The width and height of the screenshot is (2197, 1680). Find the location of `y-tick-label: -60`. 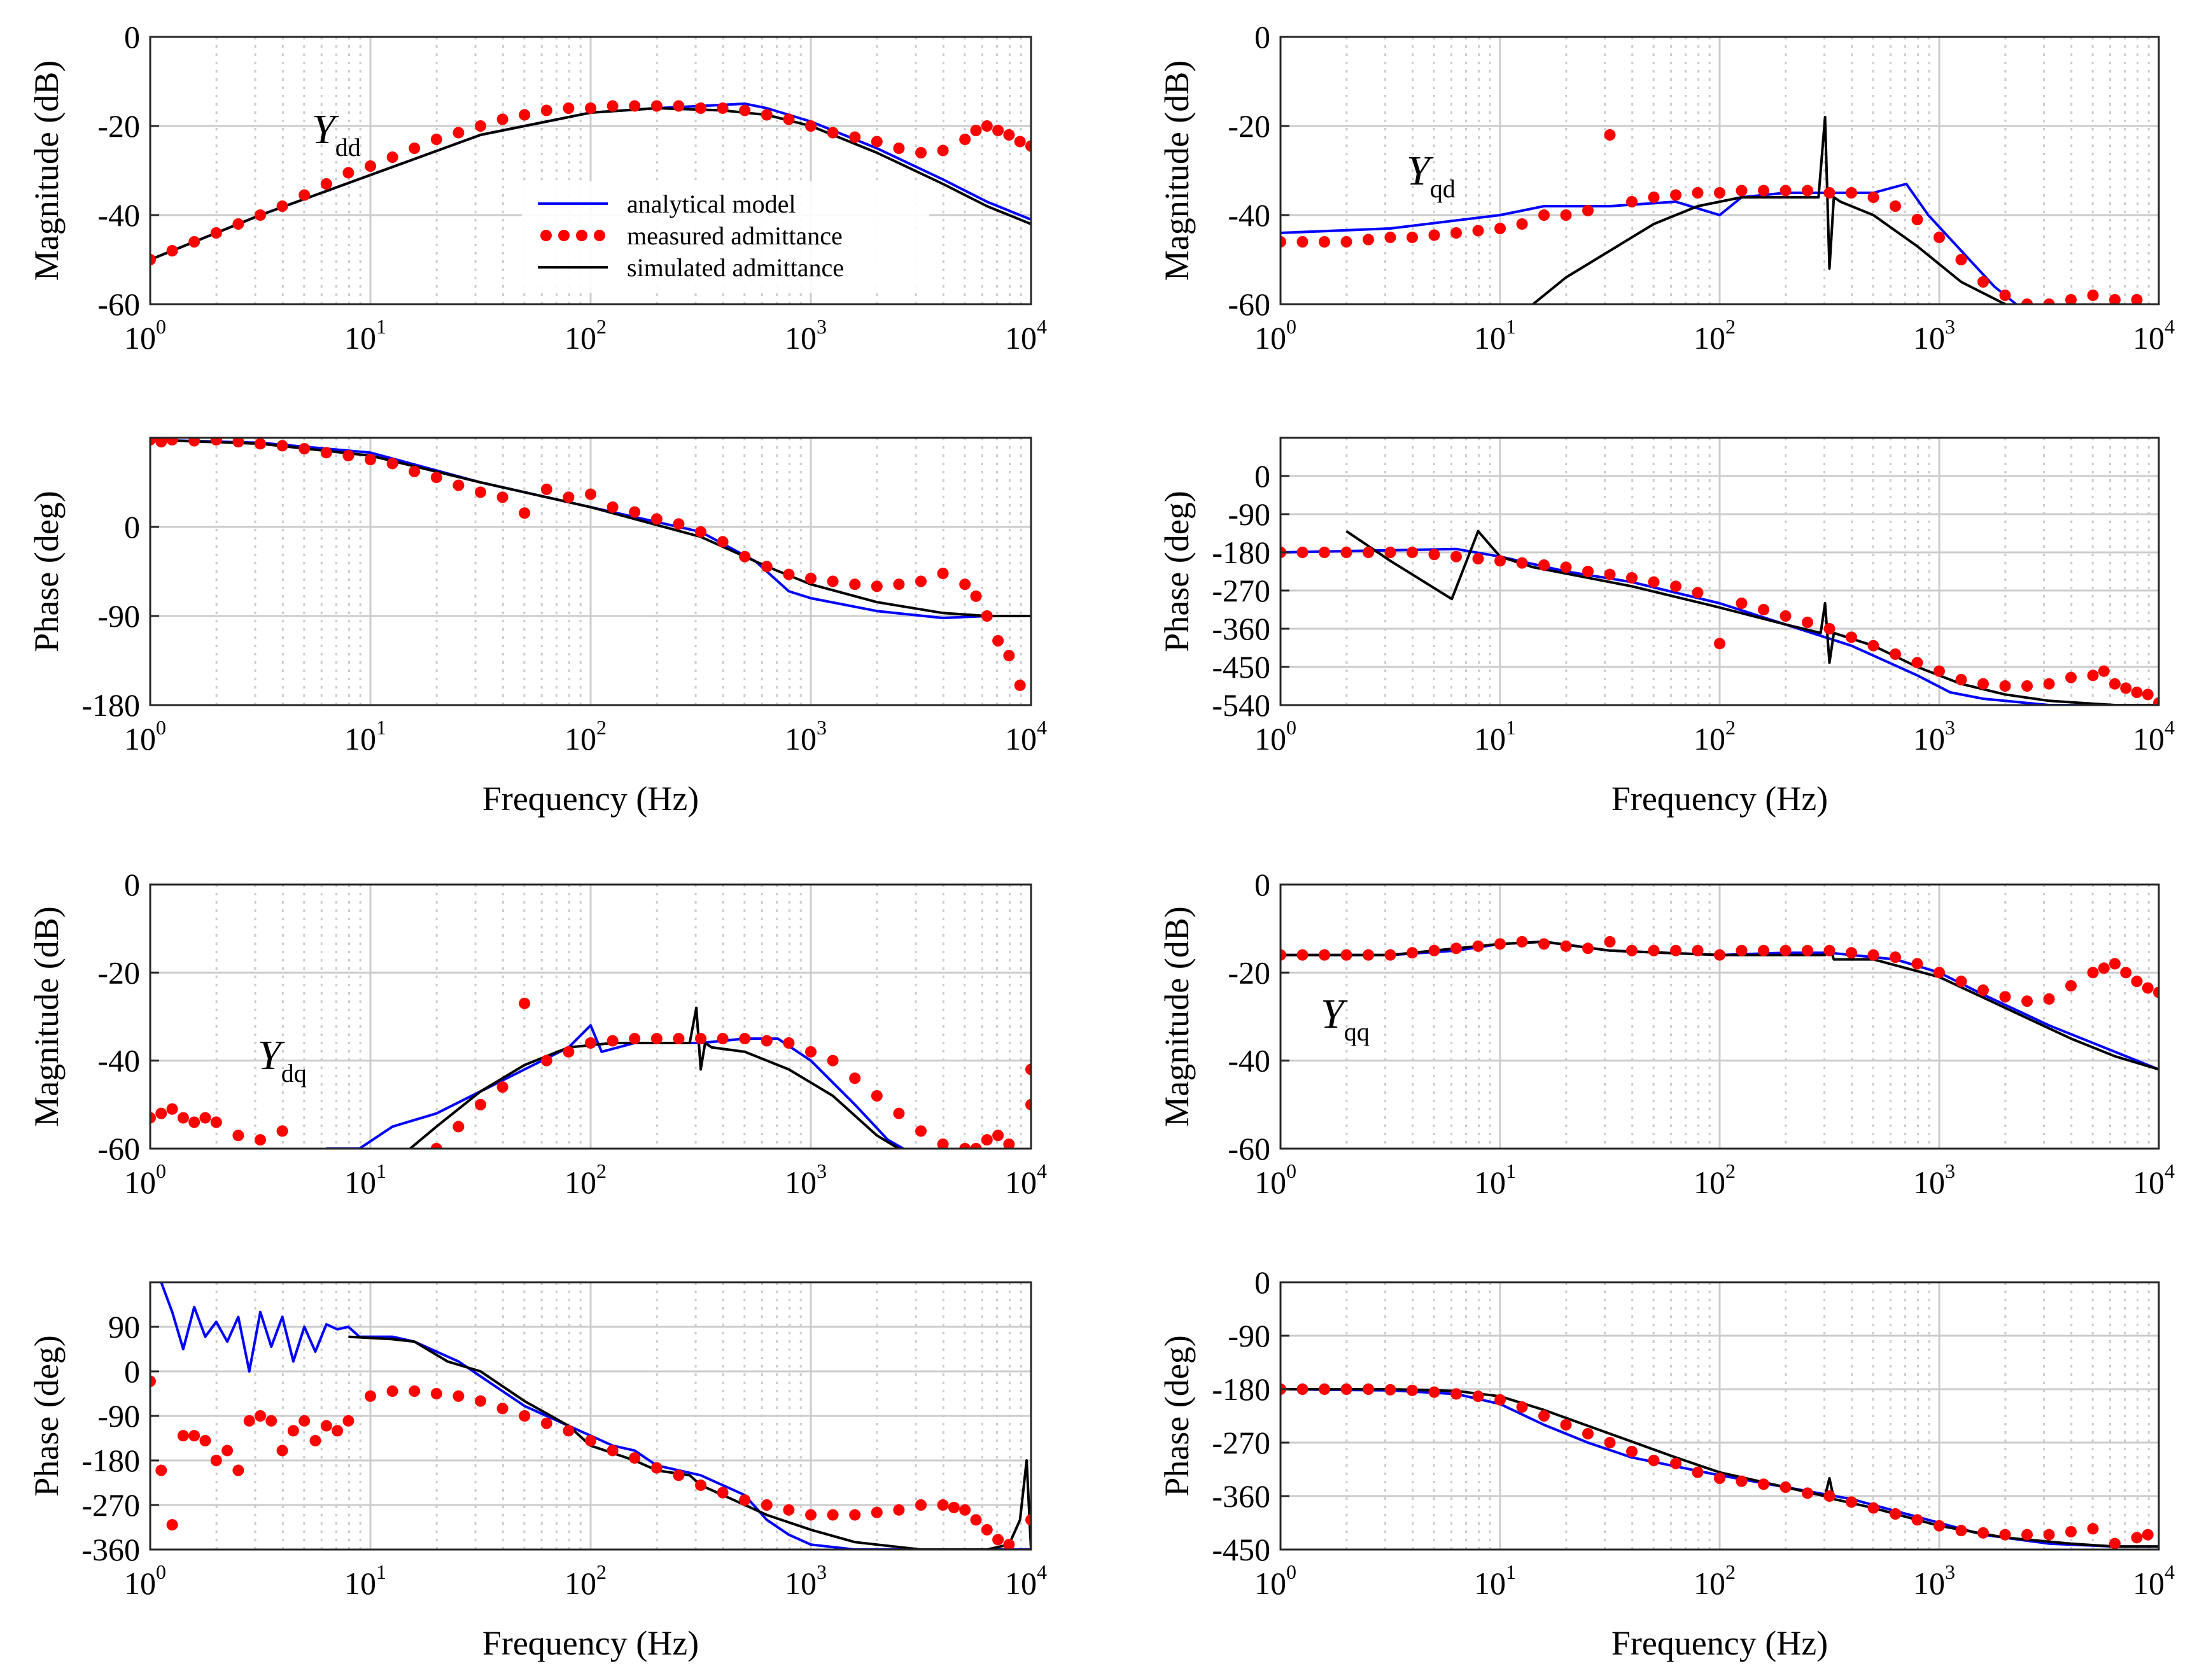

y-tick-label: -60 is located at coordinates (1249, 304).